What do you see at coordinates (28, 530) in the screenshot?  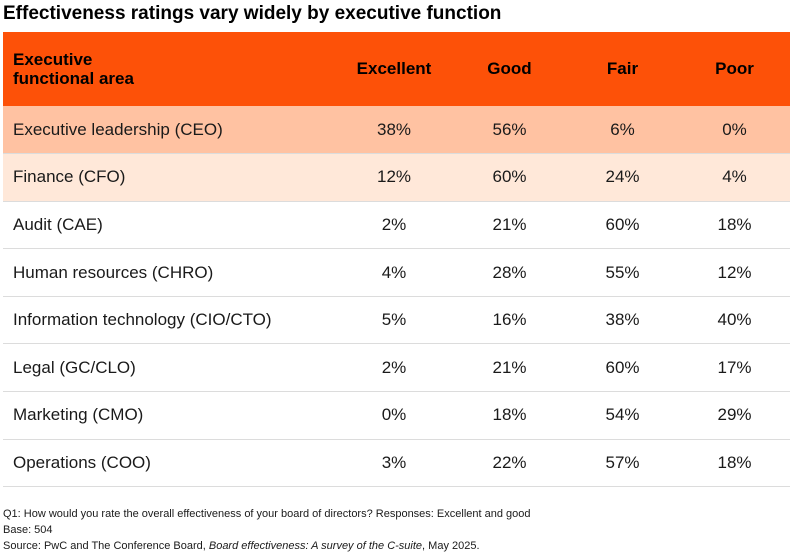 I see `footnote-base: Base: 504` at bounding box center [28, 530].